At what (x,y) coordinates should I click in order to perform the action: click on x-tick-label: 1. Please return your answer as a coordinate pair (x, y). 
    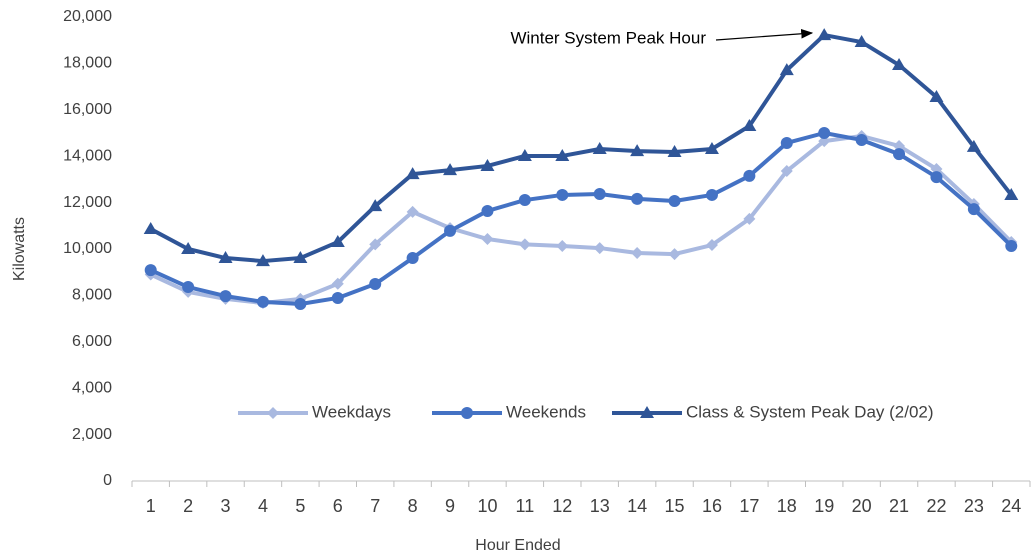
    Looking at the image, I should click on (151, 506).